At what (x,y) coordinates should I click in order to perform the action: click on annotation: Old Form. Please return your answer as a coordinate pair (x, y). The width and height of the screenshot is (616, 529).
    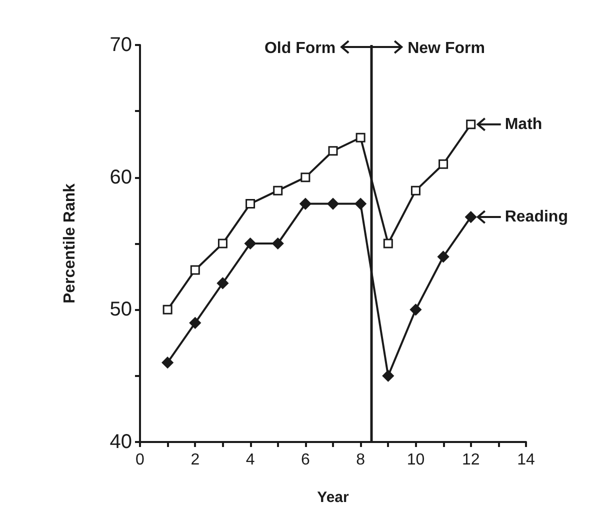
    Looking at the image, I should click on (300, 48).